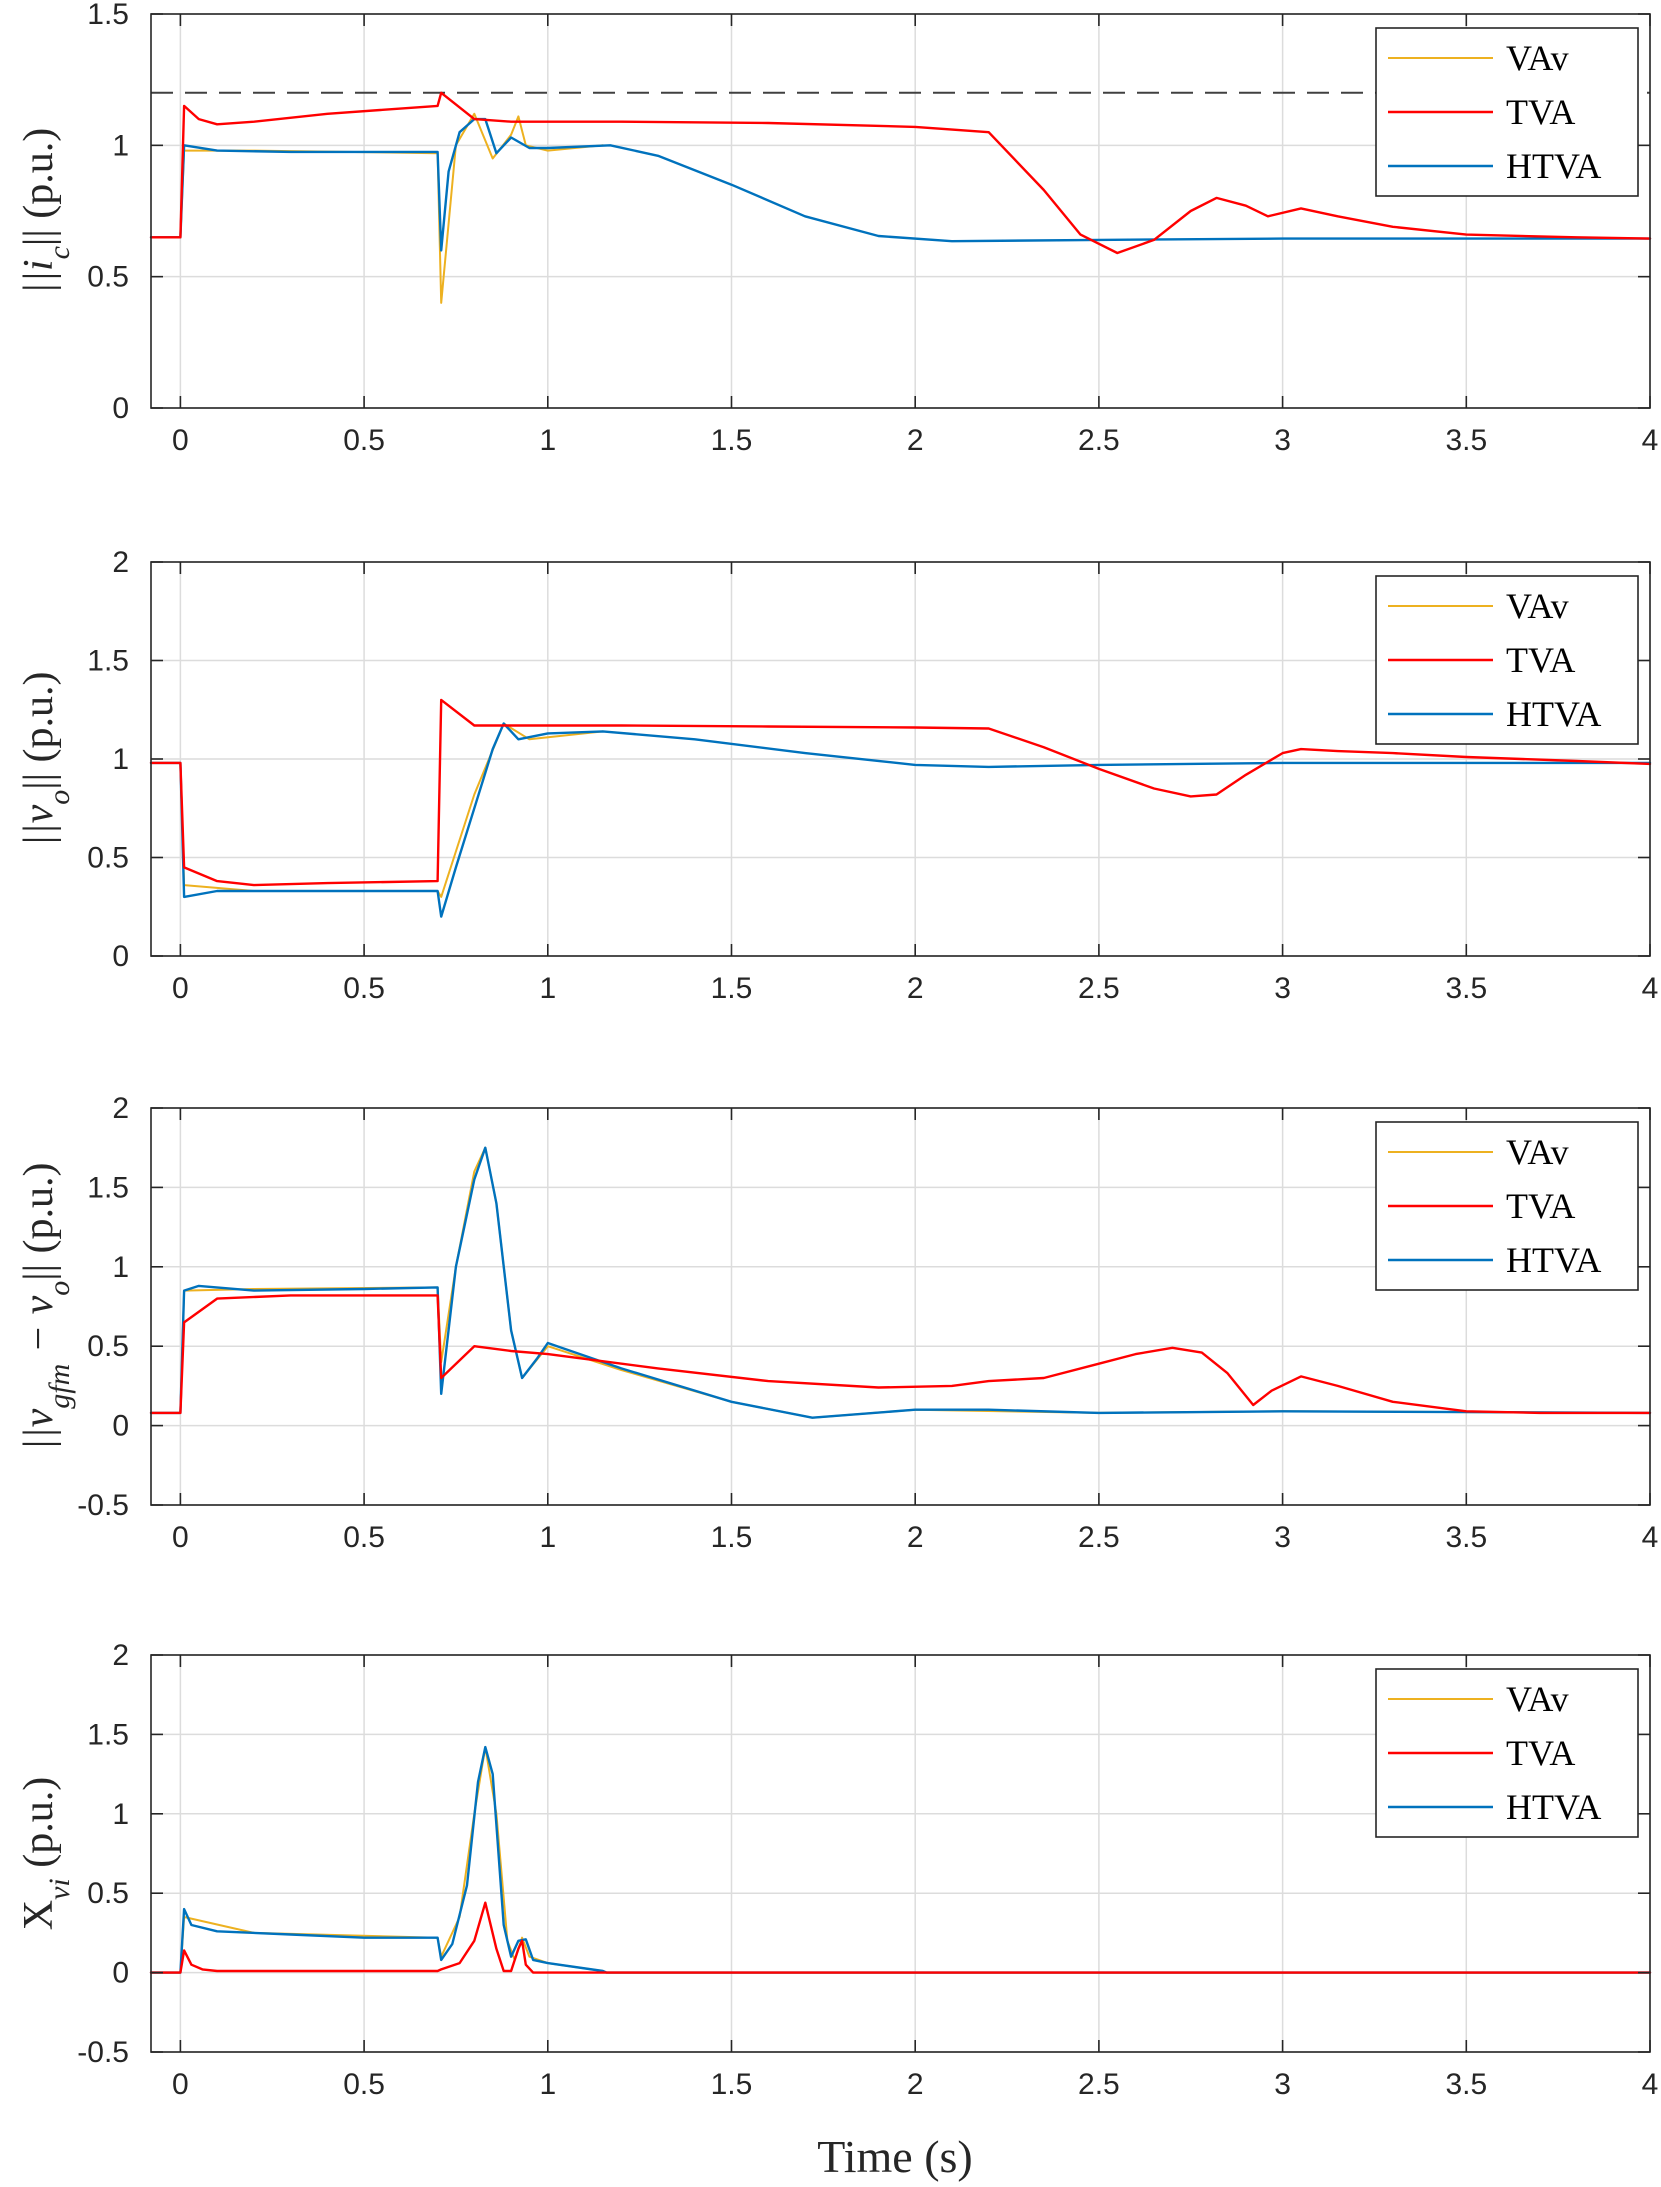 The height and width of the screenshot is (2187, 1661). What do you see at coordinates (46, 1853) in the screenshot?
I see `y-axis-label: Xvi (p.u.)` at bounding box center [46, 1853].